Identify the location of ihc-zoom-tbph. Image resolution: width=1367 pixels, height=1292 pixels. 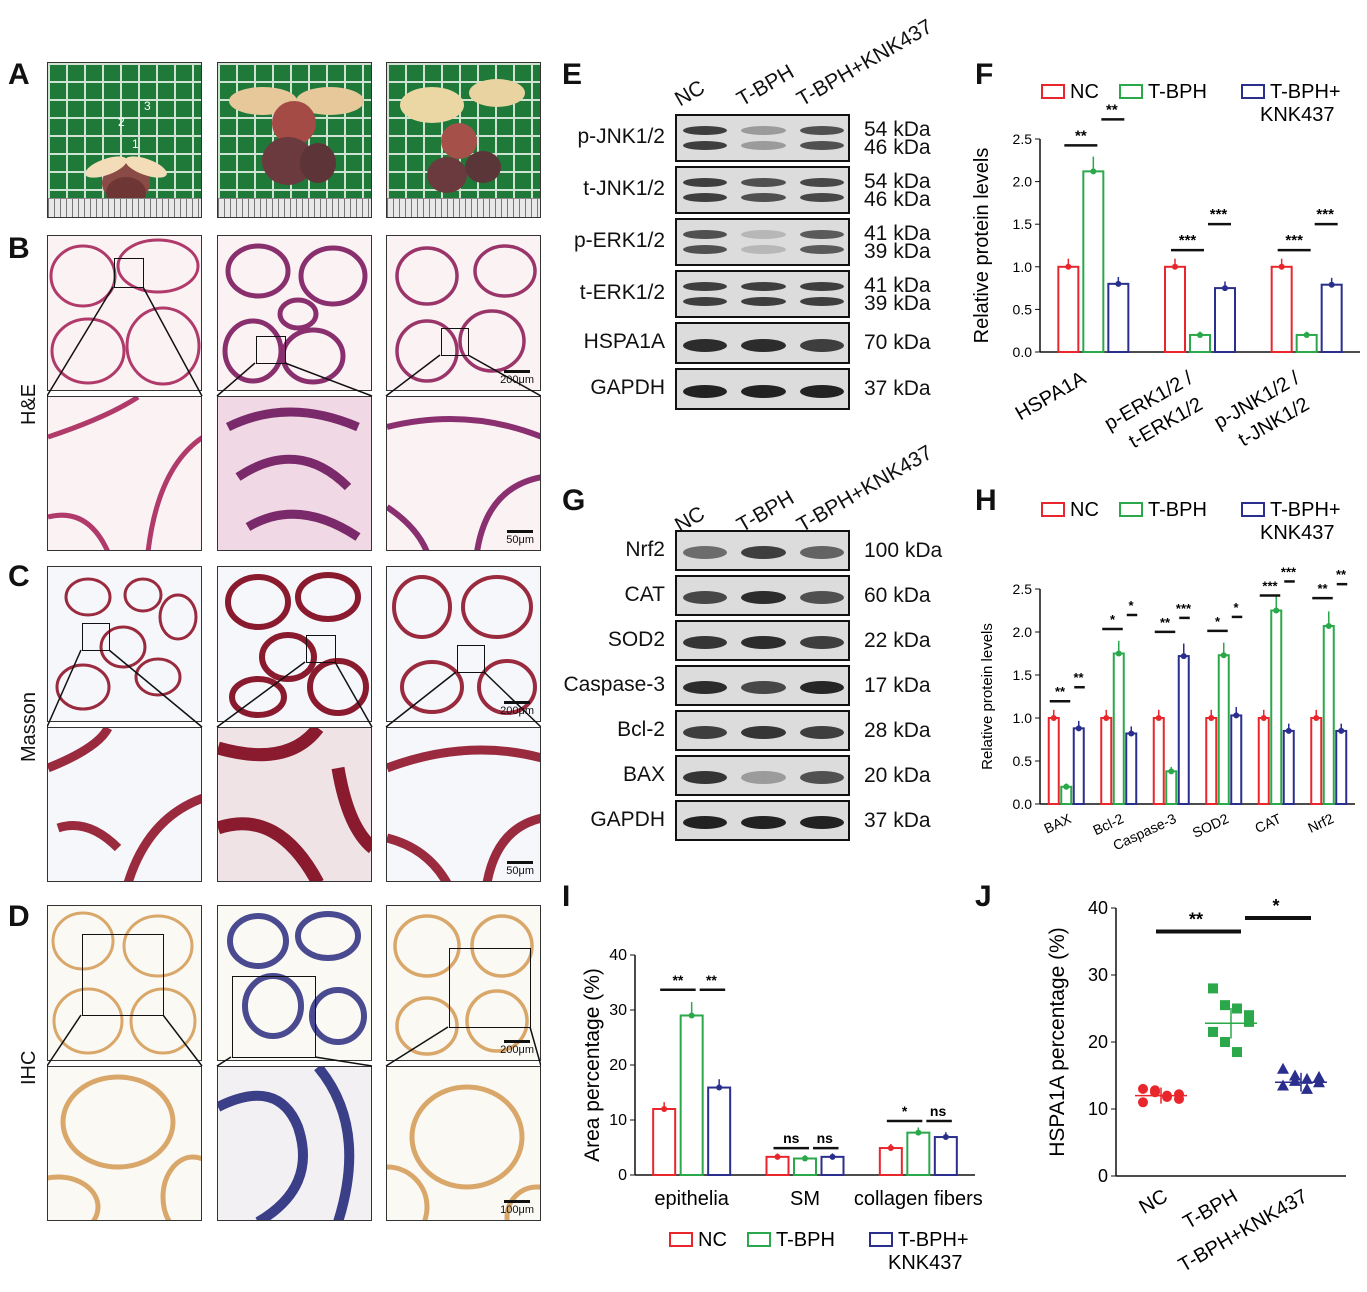
(294, 1143).